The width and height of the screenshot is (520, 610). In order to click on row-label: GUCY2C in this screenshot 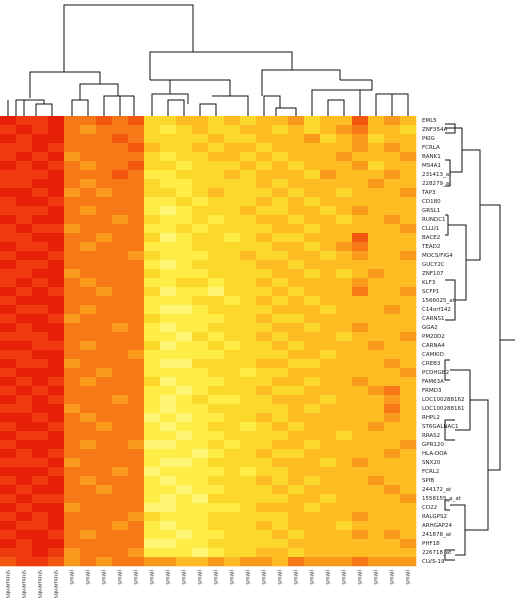, I will do `click(433, 265)`.